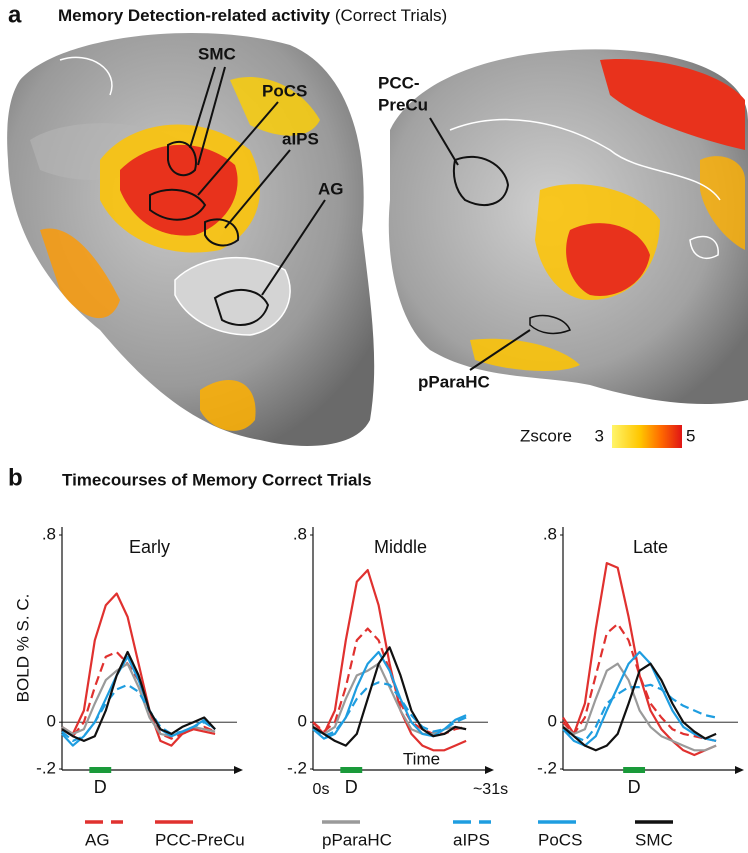 The height and width of the screenshot is (853, 748). What do you see at coordinates (403, 104) in the screenshot?
I see `region-label: PreCu` at bounding box center [403, 104].